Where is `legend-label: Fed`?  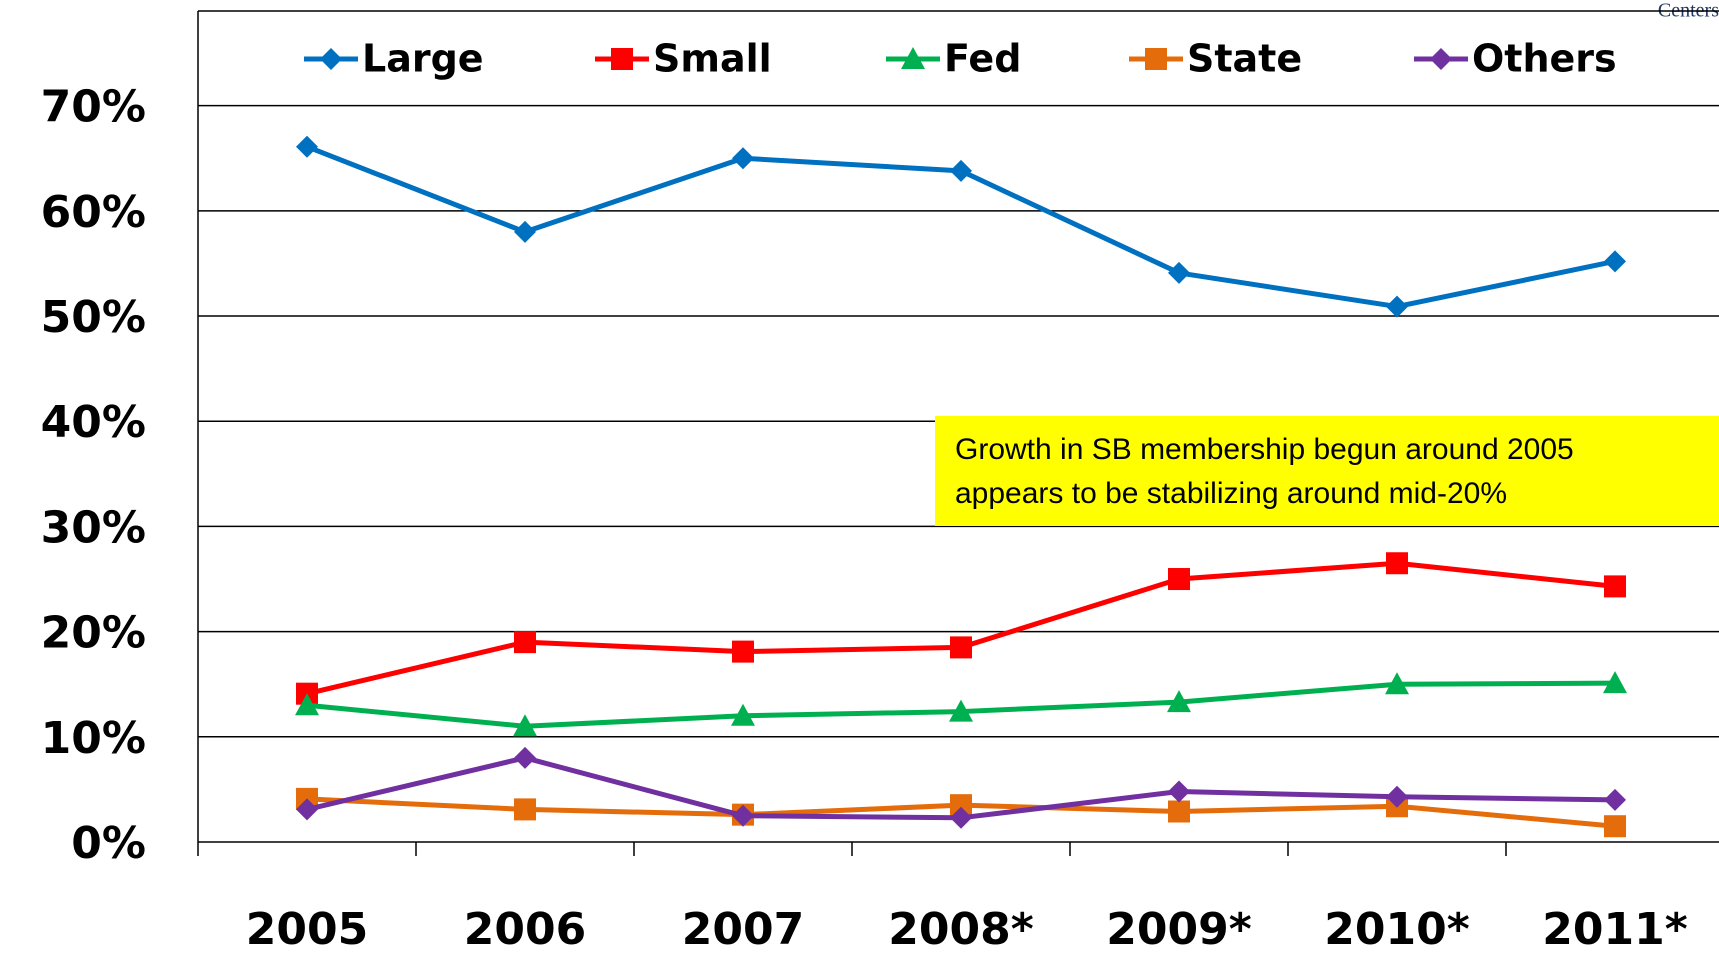
legend-label: Fed is located at coordinates (982, 59).